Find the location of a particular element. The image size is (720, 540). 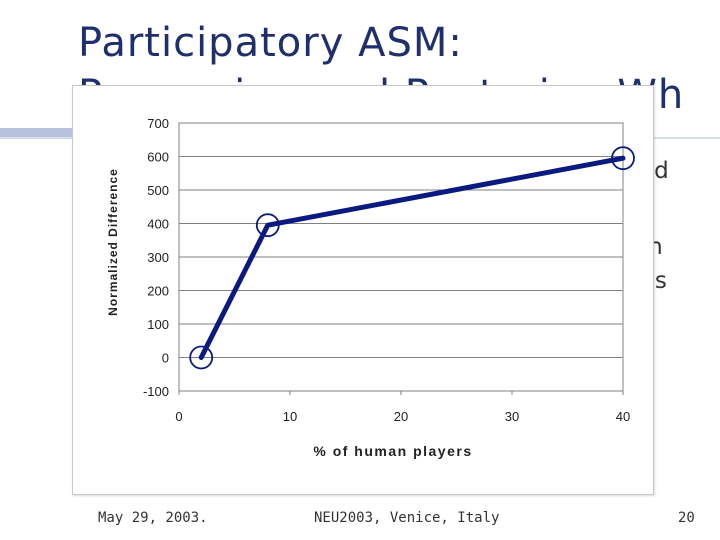

x-axis-label: % of human players is located at coordinates (392, 451).